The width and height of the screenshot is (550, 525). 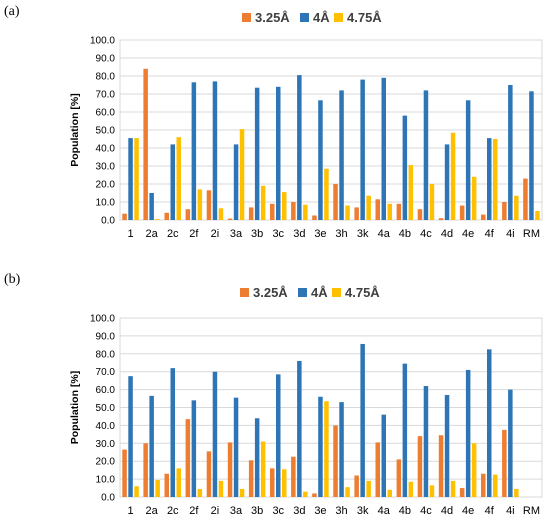 What do you see at coordinates (102, 319) in the screenshot?
I see `y-tick-label: 100.0` at bounding box center [102, 319].